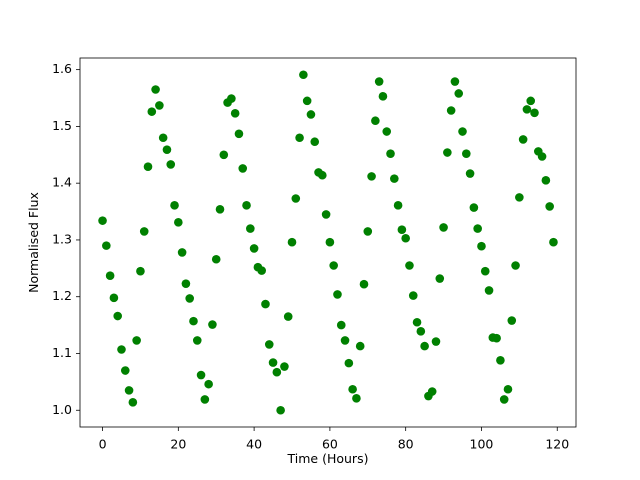  Describe the element at coordinates (330, 444) in the screenshot. I see `x-tick-label: 60` at that location.